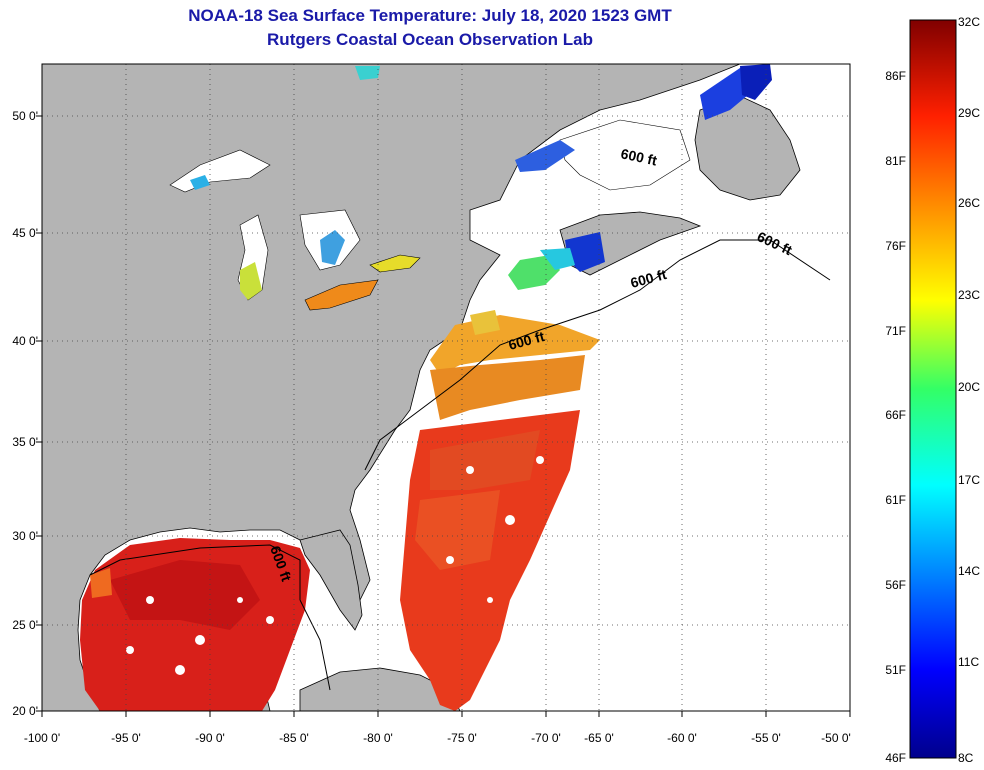 This screenshot has height=770, width=984. Describe the element at coordinates (638, 156) in the screenshot. I see `contour-label-600ft: 600 ft` at that location.